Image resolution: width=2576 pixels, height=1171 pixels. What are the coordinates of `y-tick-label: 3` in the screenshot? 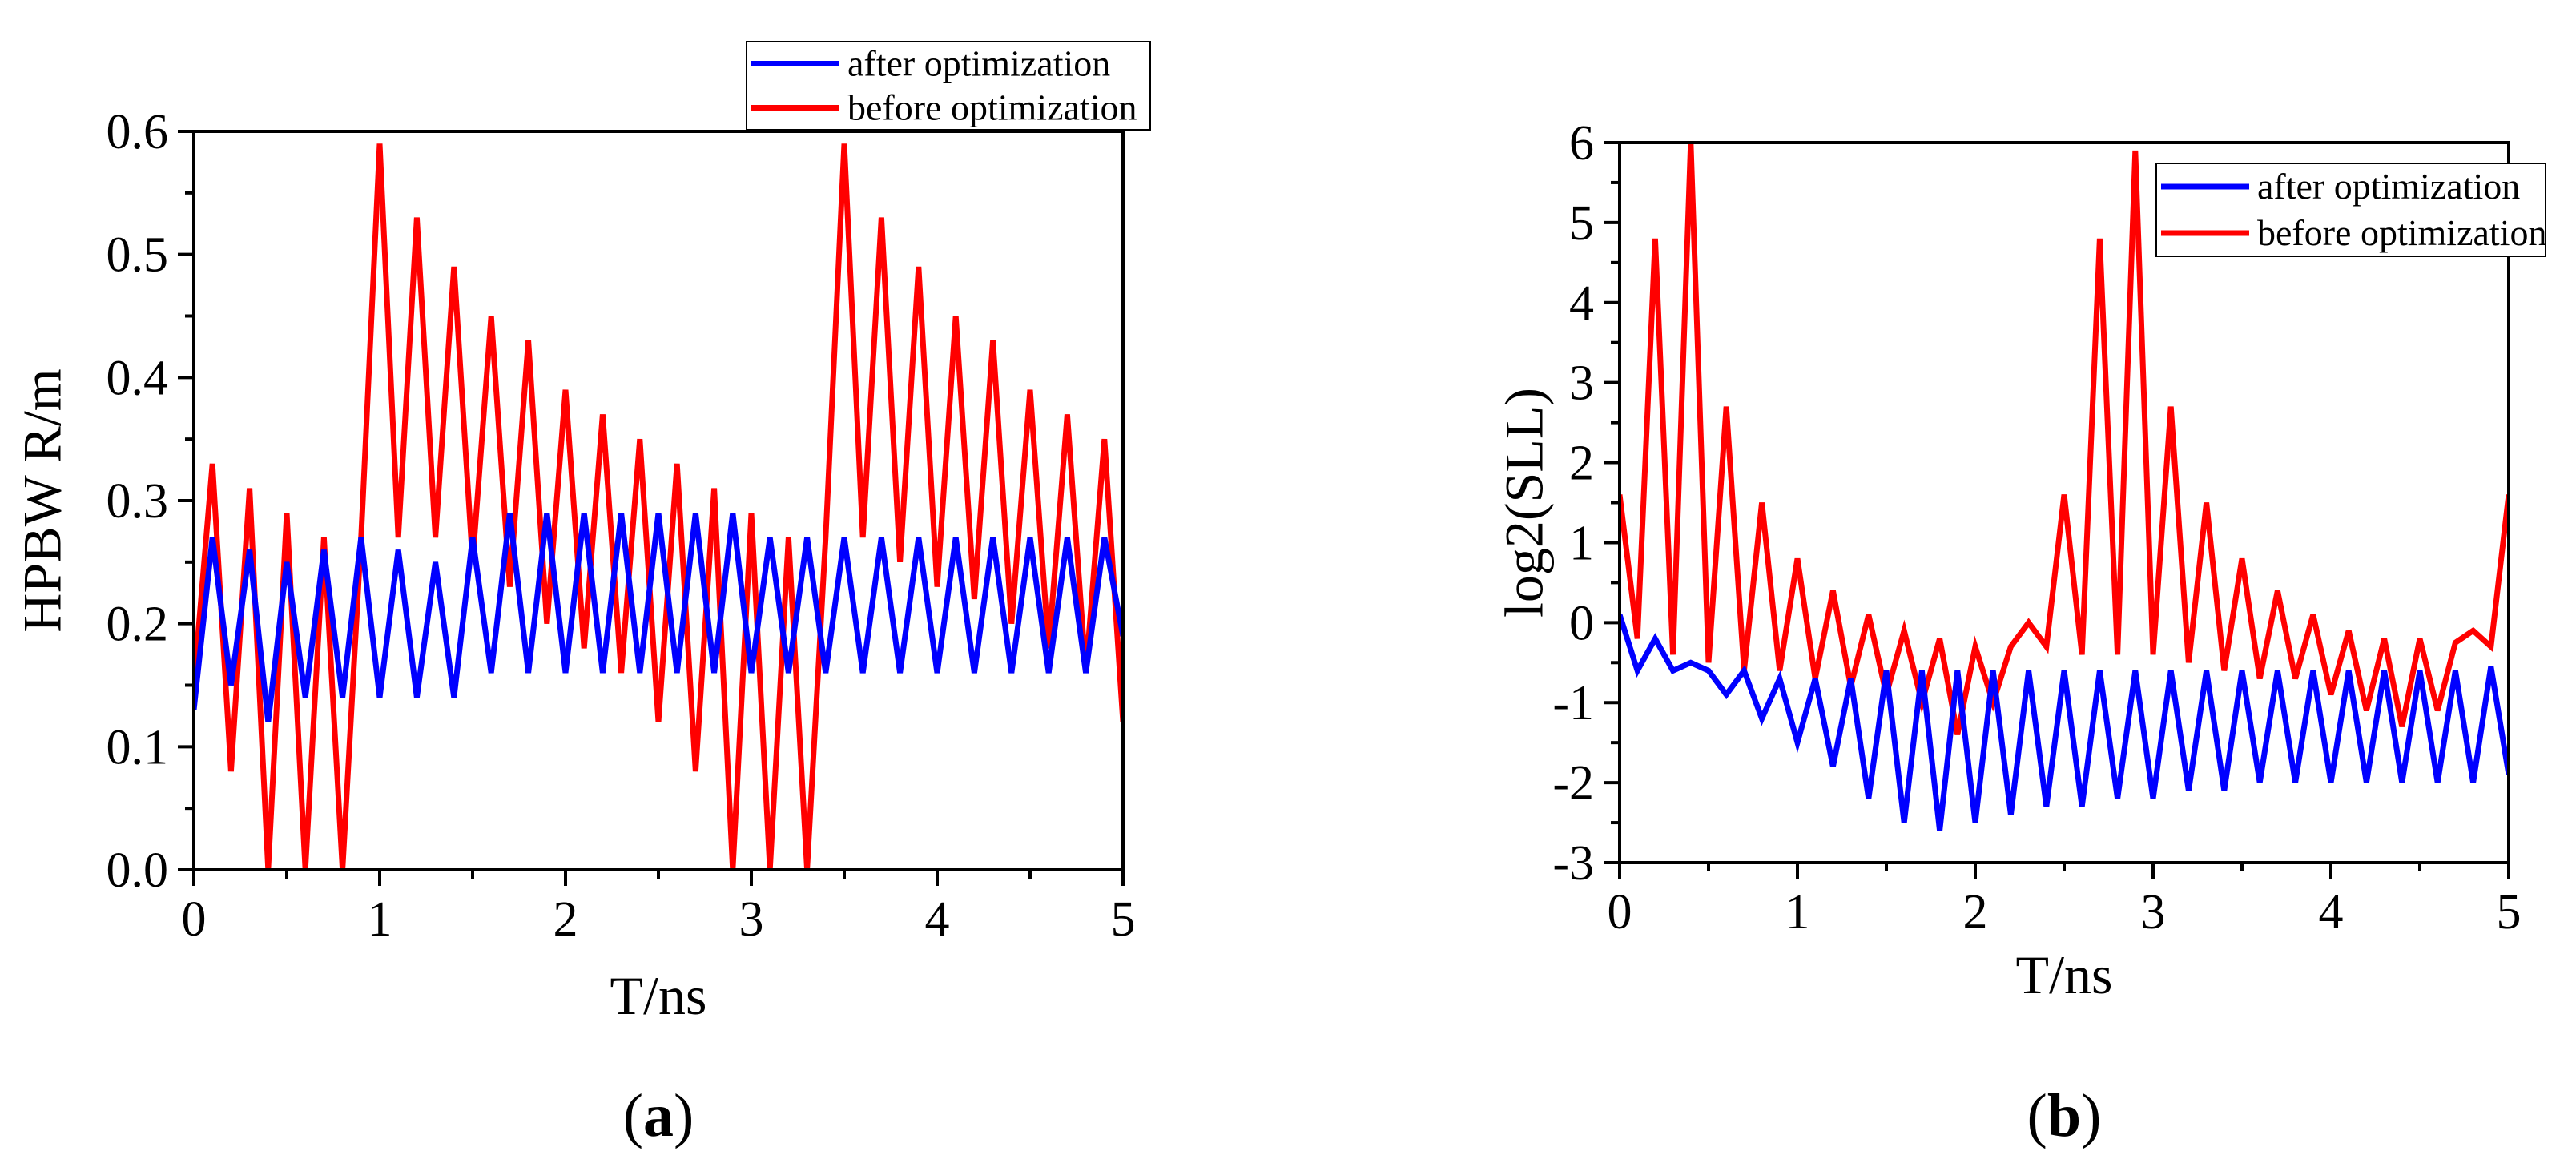 It's located at (1581, 383).